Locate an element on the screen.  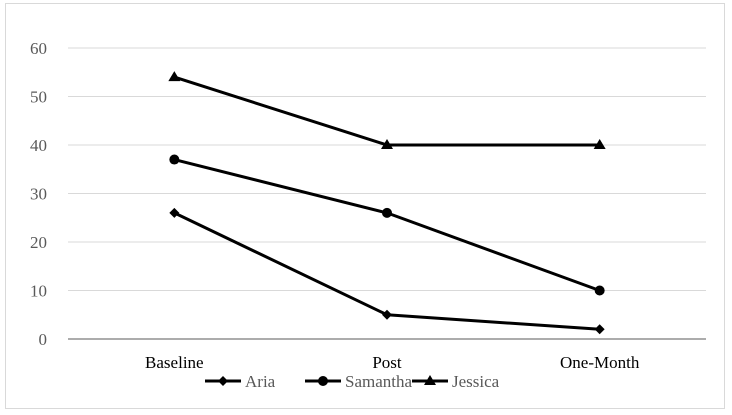
legend-item-samantha: Samantha is located at coordinates (358, 381).